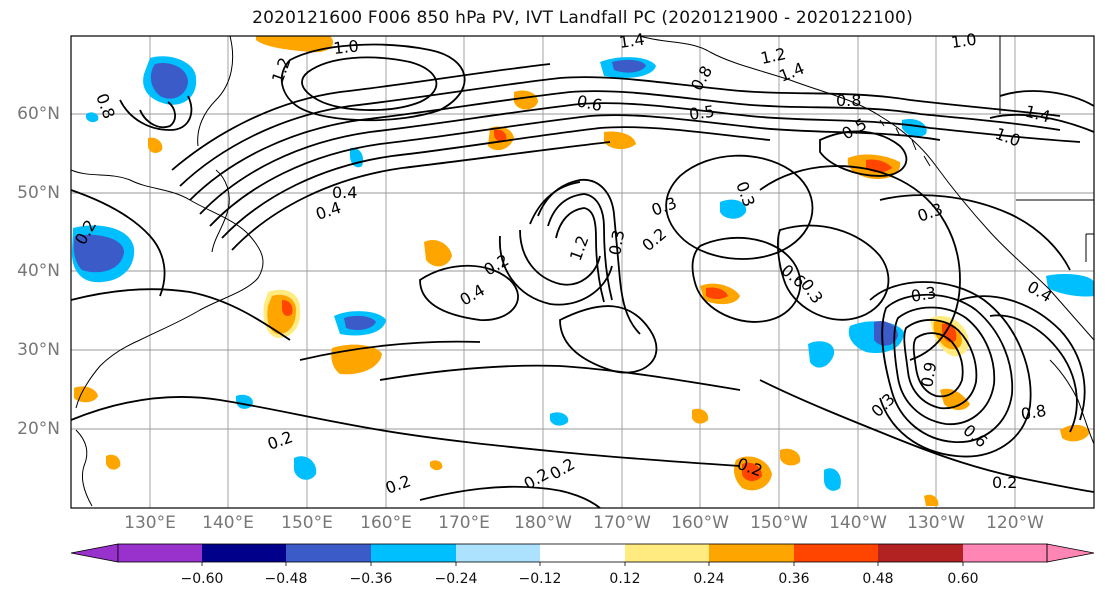 This screenshot has width=1105, height=601. What do you see at coordinates (228, 523) in the screenshot?
I see `lon-label: 140°E` at bounding box center [228, 523].